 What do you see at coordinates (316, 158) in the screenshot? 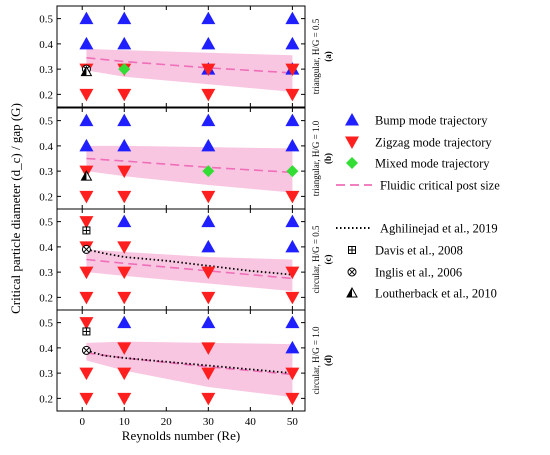
I see `panel-b-side-label: triangular, H/G = 1.0` at bounding box center [316, 158].